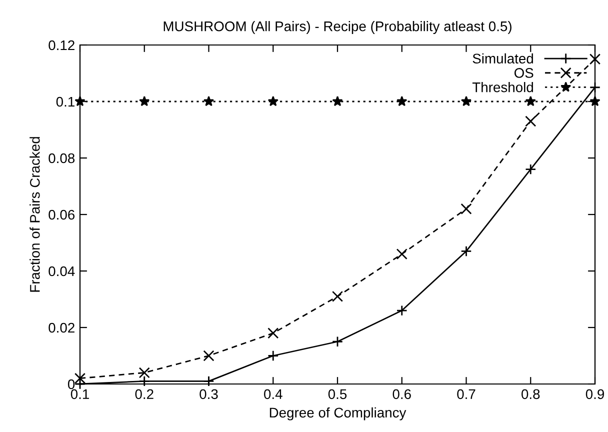  What do you see at coordinates (531, 394) in the screenshot?
I see `x-tick-label: 0.8` at bounding box center [531, 394].